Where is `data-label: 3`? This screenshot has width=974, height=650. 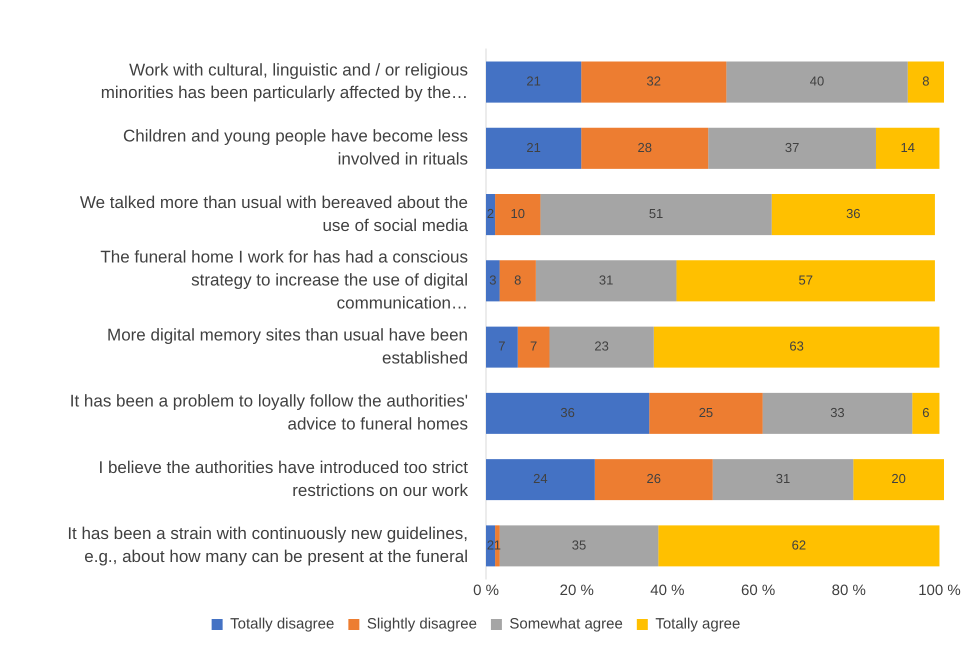 data-label: 3 is located at coordinates (492, 280).